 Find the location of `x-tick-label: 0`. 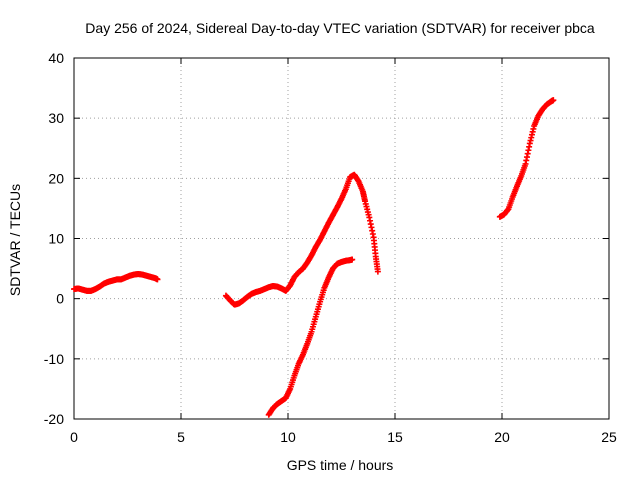

x-tick-label: 0 is located at coordinates (74, 437).